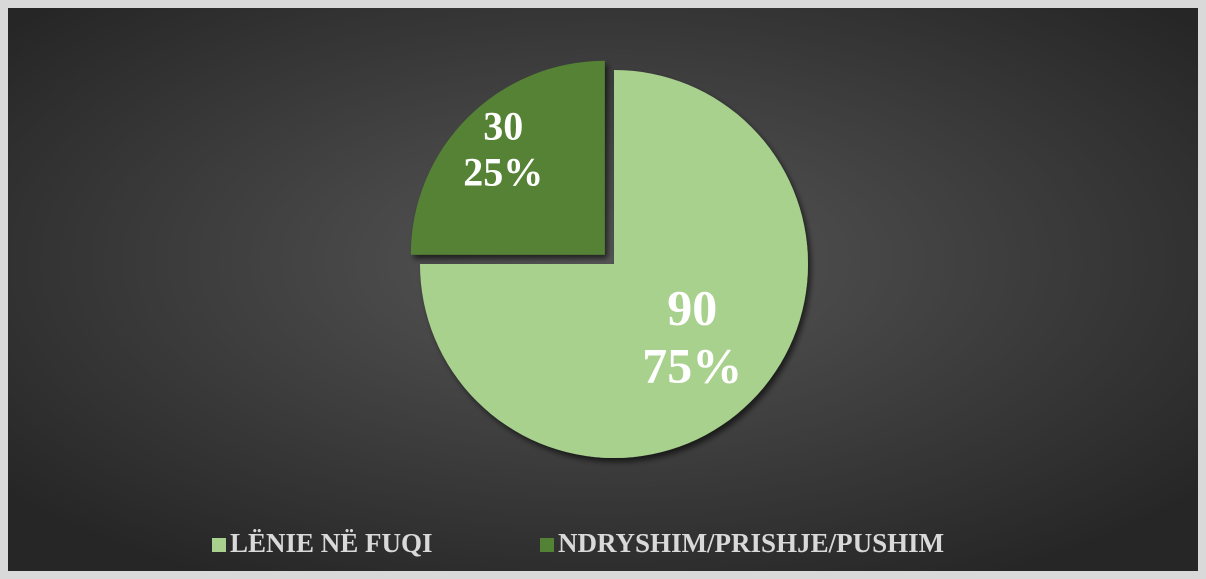  Describe the element at coordinates (692, 366) in the screenshot. I see `percentage-label: 75%` at that location.